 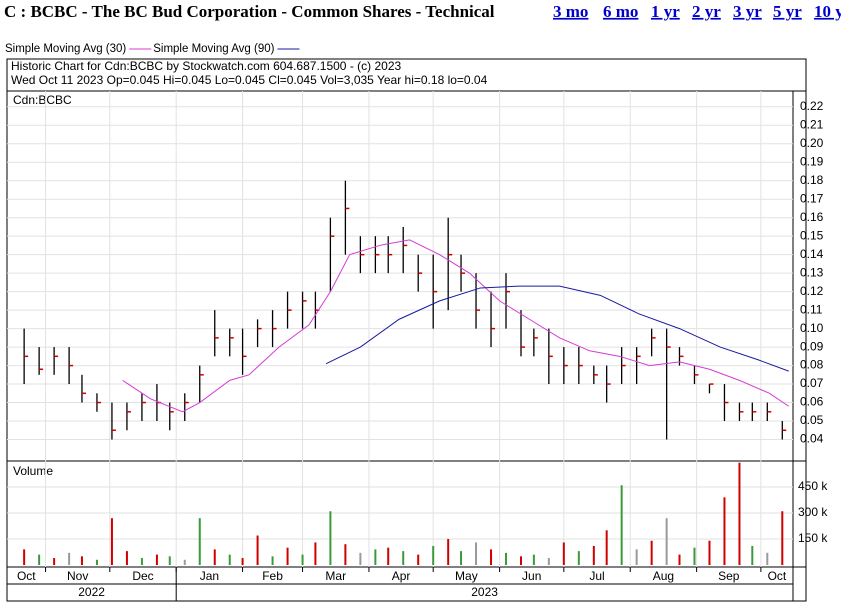 I want to click on y-tick-label: 0.18, so click(x=812, y=180).